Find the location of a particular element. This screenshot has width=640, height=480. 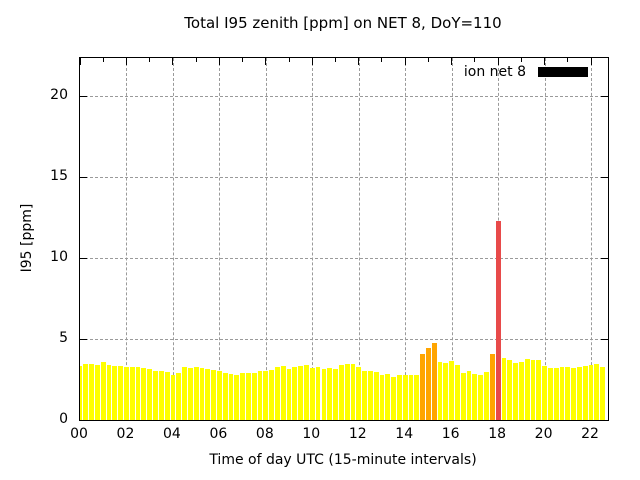

x-tick-label: 18 is located at coordinates (497, 434).